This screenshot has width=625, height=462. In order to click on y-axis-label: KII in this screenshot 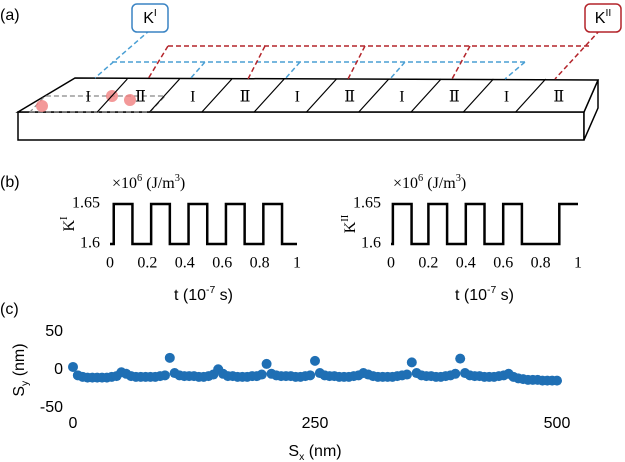, I will do `click(349, 223)`.